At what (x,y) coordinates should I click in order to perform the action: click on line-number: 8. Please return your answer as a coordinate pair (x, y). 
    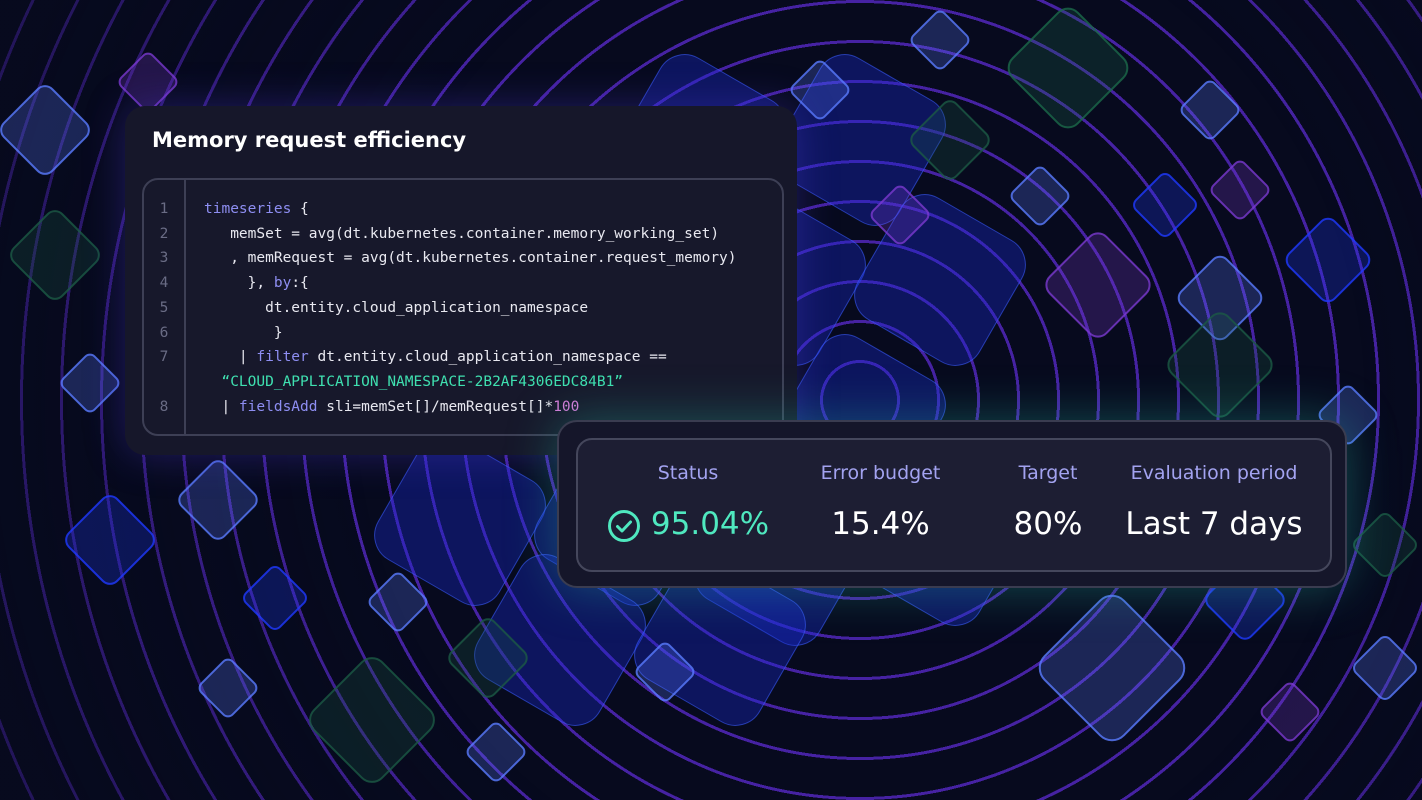
    Looking at the image, I should click on (164, 406).